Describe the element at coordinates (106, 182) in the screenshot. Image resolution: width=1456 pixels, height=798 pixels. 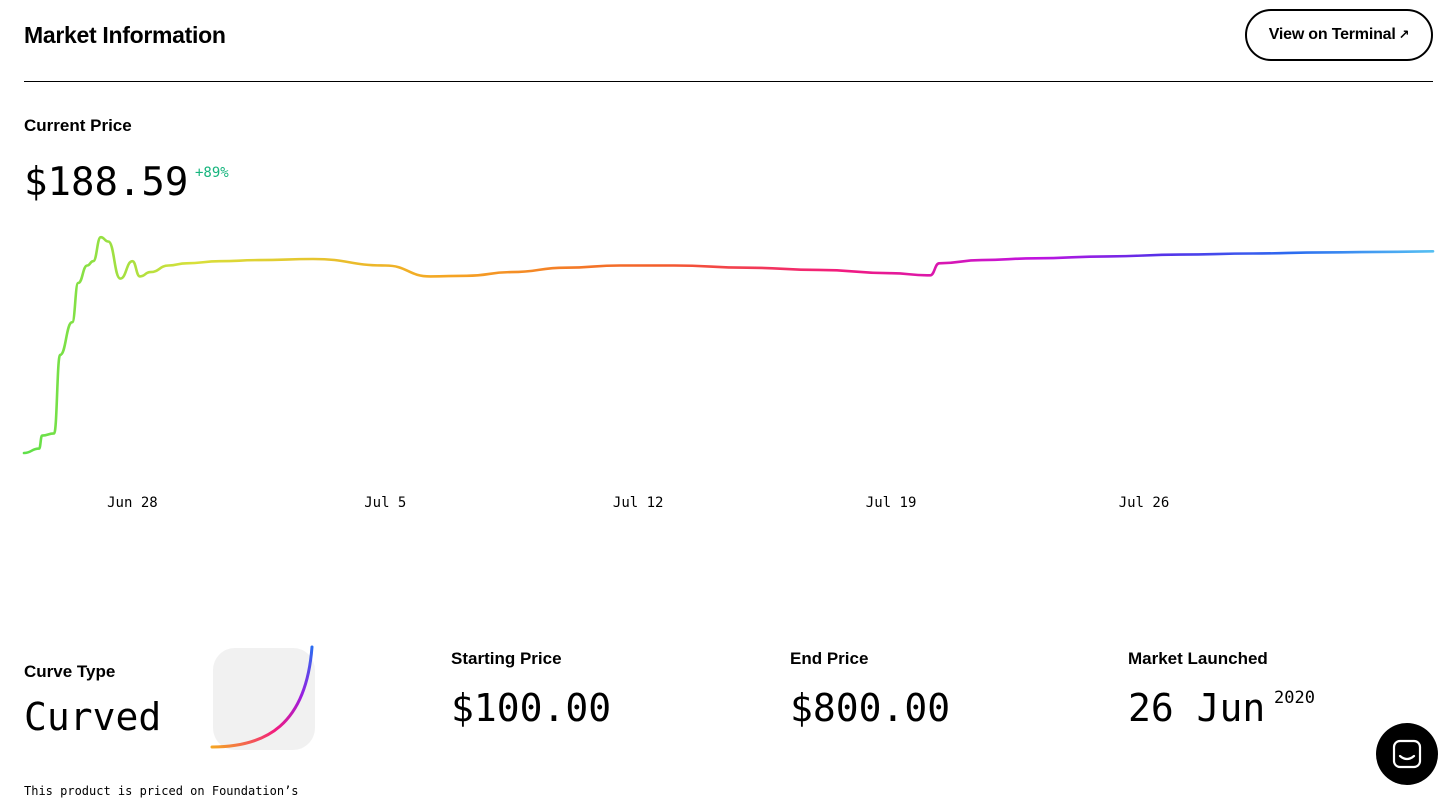
I see `current-price-value: $188.59` at that location.